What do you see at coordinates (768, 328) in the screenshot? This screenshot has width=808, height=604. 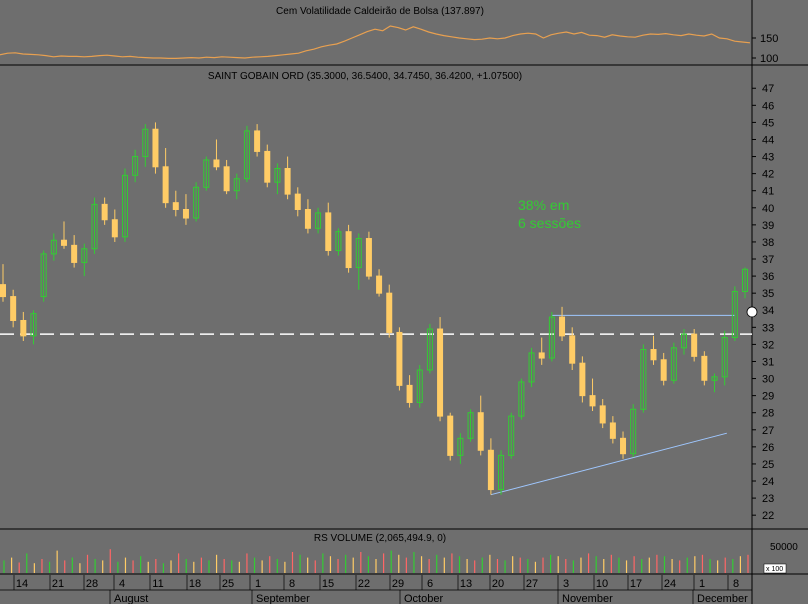 I see `price-tick-label: 33` at bounding box center [768, 328].